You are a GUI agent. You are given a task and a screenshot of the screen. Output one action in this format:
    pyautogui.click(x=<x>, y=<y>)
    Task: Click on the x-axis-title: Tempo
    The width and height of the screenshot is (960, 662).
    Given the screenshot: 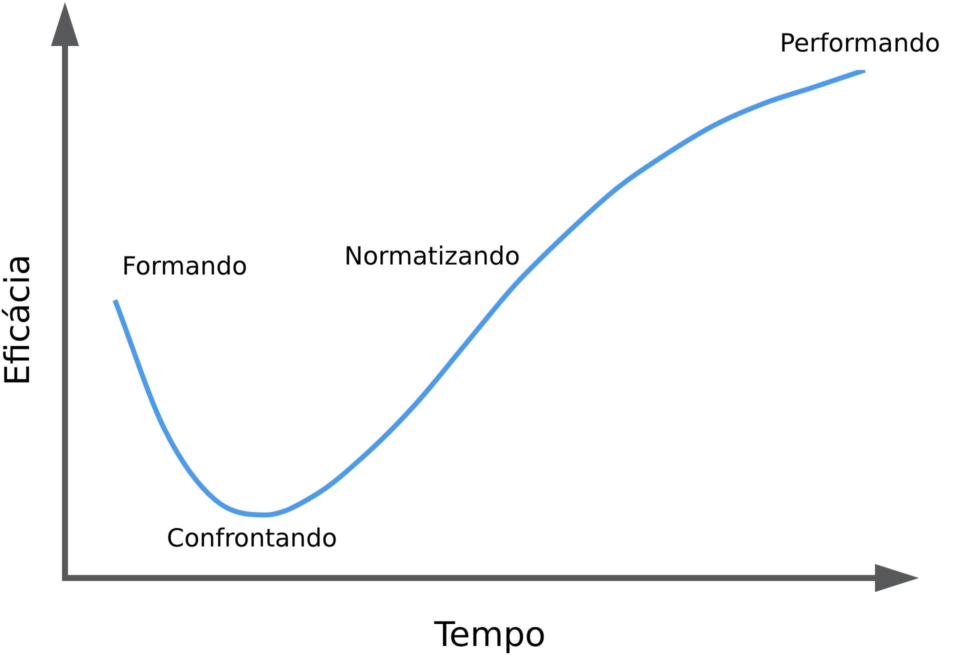 What is the action you would take?
    pyautogui.click(x=489, y=634)
    